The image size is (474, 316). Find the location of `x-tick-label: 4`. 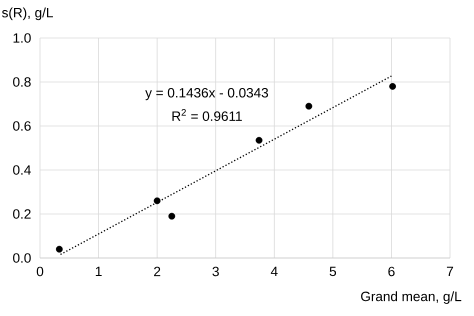

x-tick-label: 4 is located at coordinates (274, 271).